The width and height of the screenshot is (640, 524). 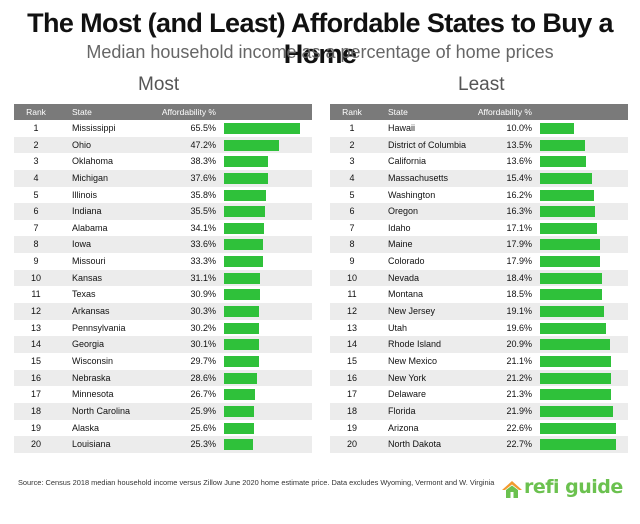 I want to click on table-row: 7 Idaho 17.1%, so click(x=479, y=228).